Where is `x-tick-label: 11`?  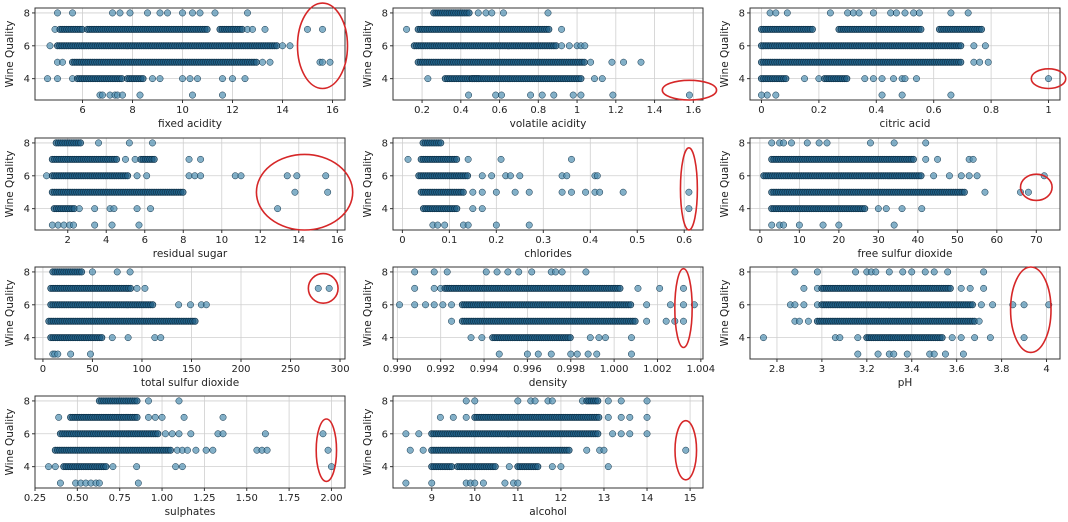 x-tick-label: 11 is located at coordinates (517, 498).